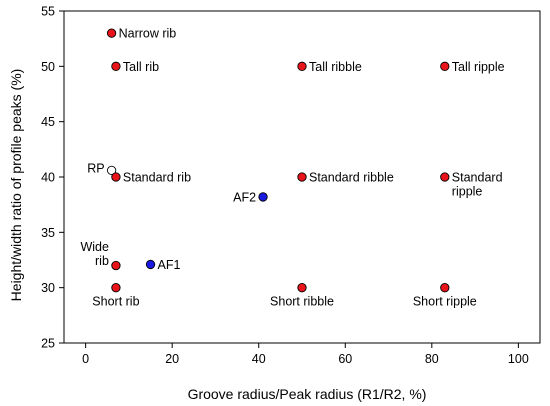  Describe the element at coordinates (48, 178) in the screenshot. I see `y-tick-label: 40` at that location.